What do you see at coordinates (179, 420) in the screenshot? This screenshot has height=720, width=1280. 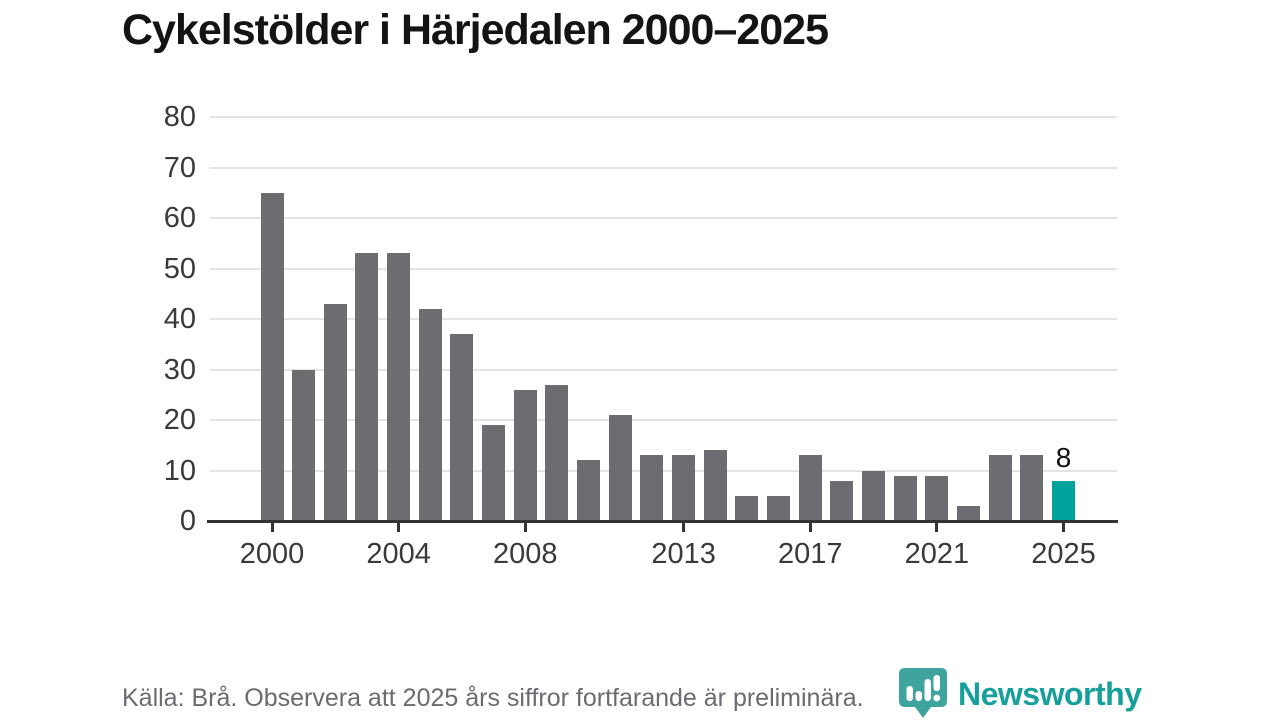 I see `y-axis-label-20: 20` at bounding box center [179, 420].